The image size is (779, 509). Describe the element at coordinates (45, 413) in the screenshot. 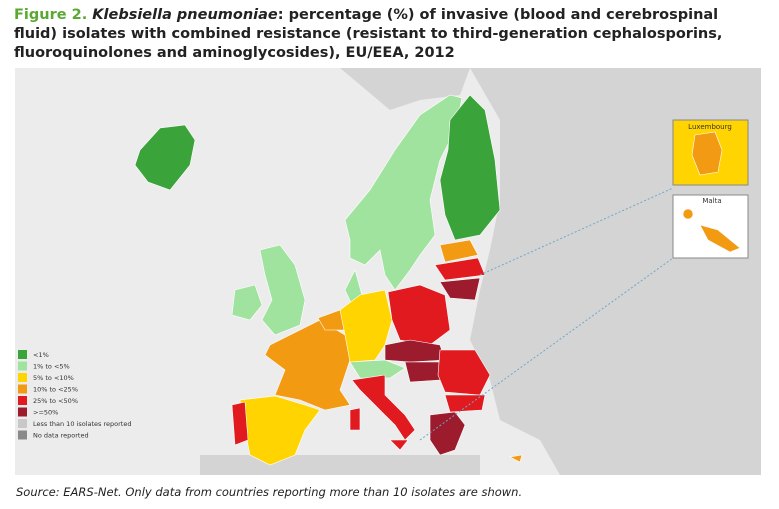

I see `legend-label: >=50%` at that location.